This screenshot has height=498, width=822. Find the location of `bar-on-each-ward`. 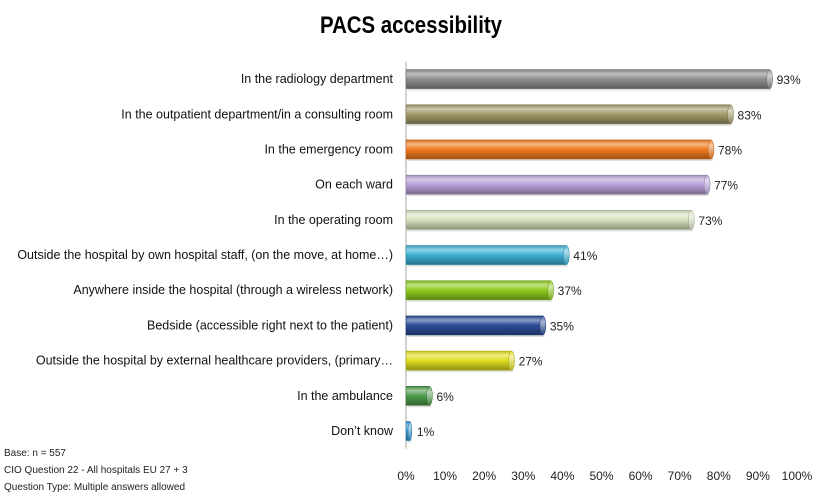

bar-on-each-ward is located at coordinates (558, 185).